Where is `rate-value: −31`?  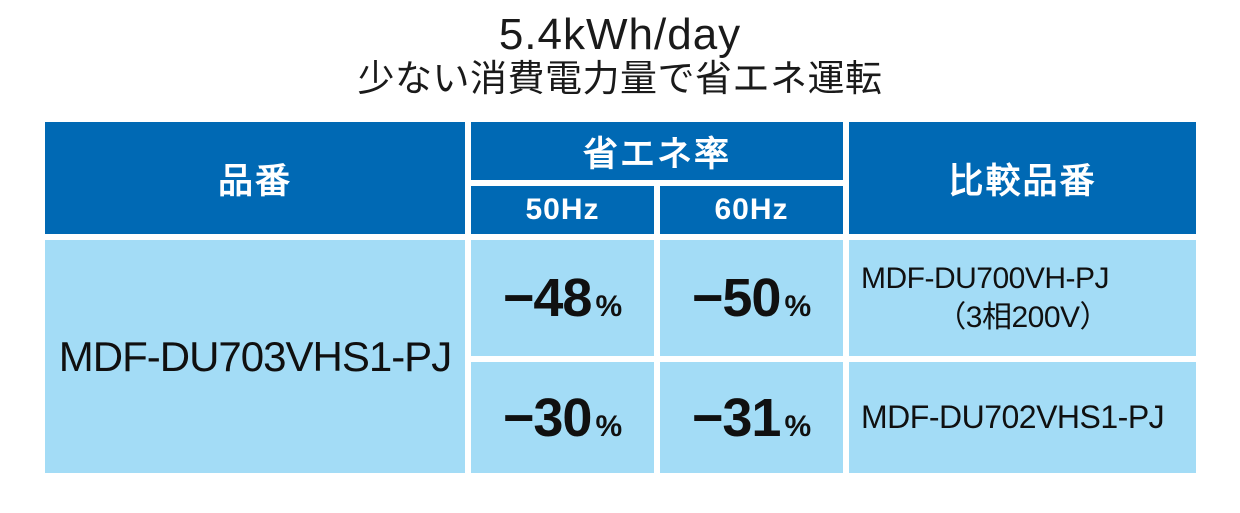
rate-value: −31 is located at coordinates (736, 417).